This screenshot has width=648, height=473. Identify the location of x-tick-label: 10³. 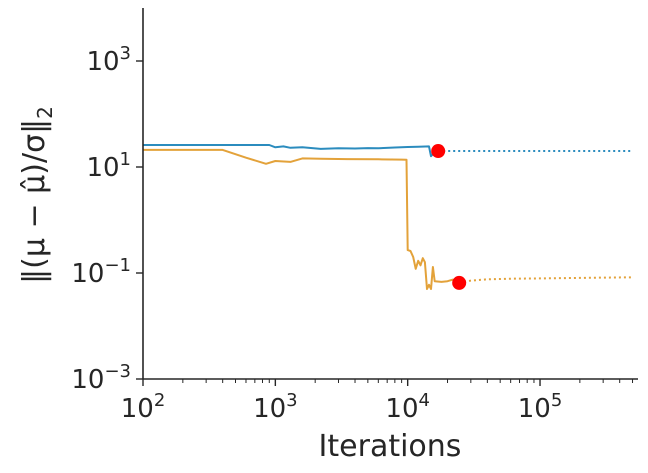
(275, 407).